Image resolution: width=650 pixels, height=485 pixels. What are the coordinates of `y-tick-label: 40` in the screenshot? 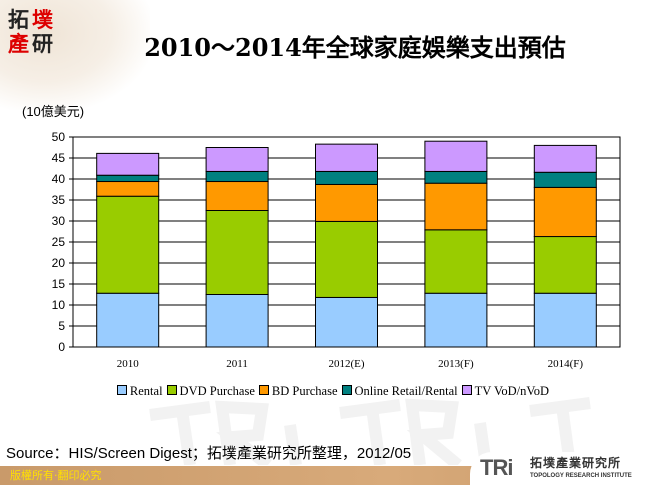 It's located at (59, 179).